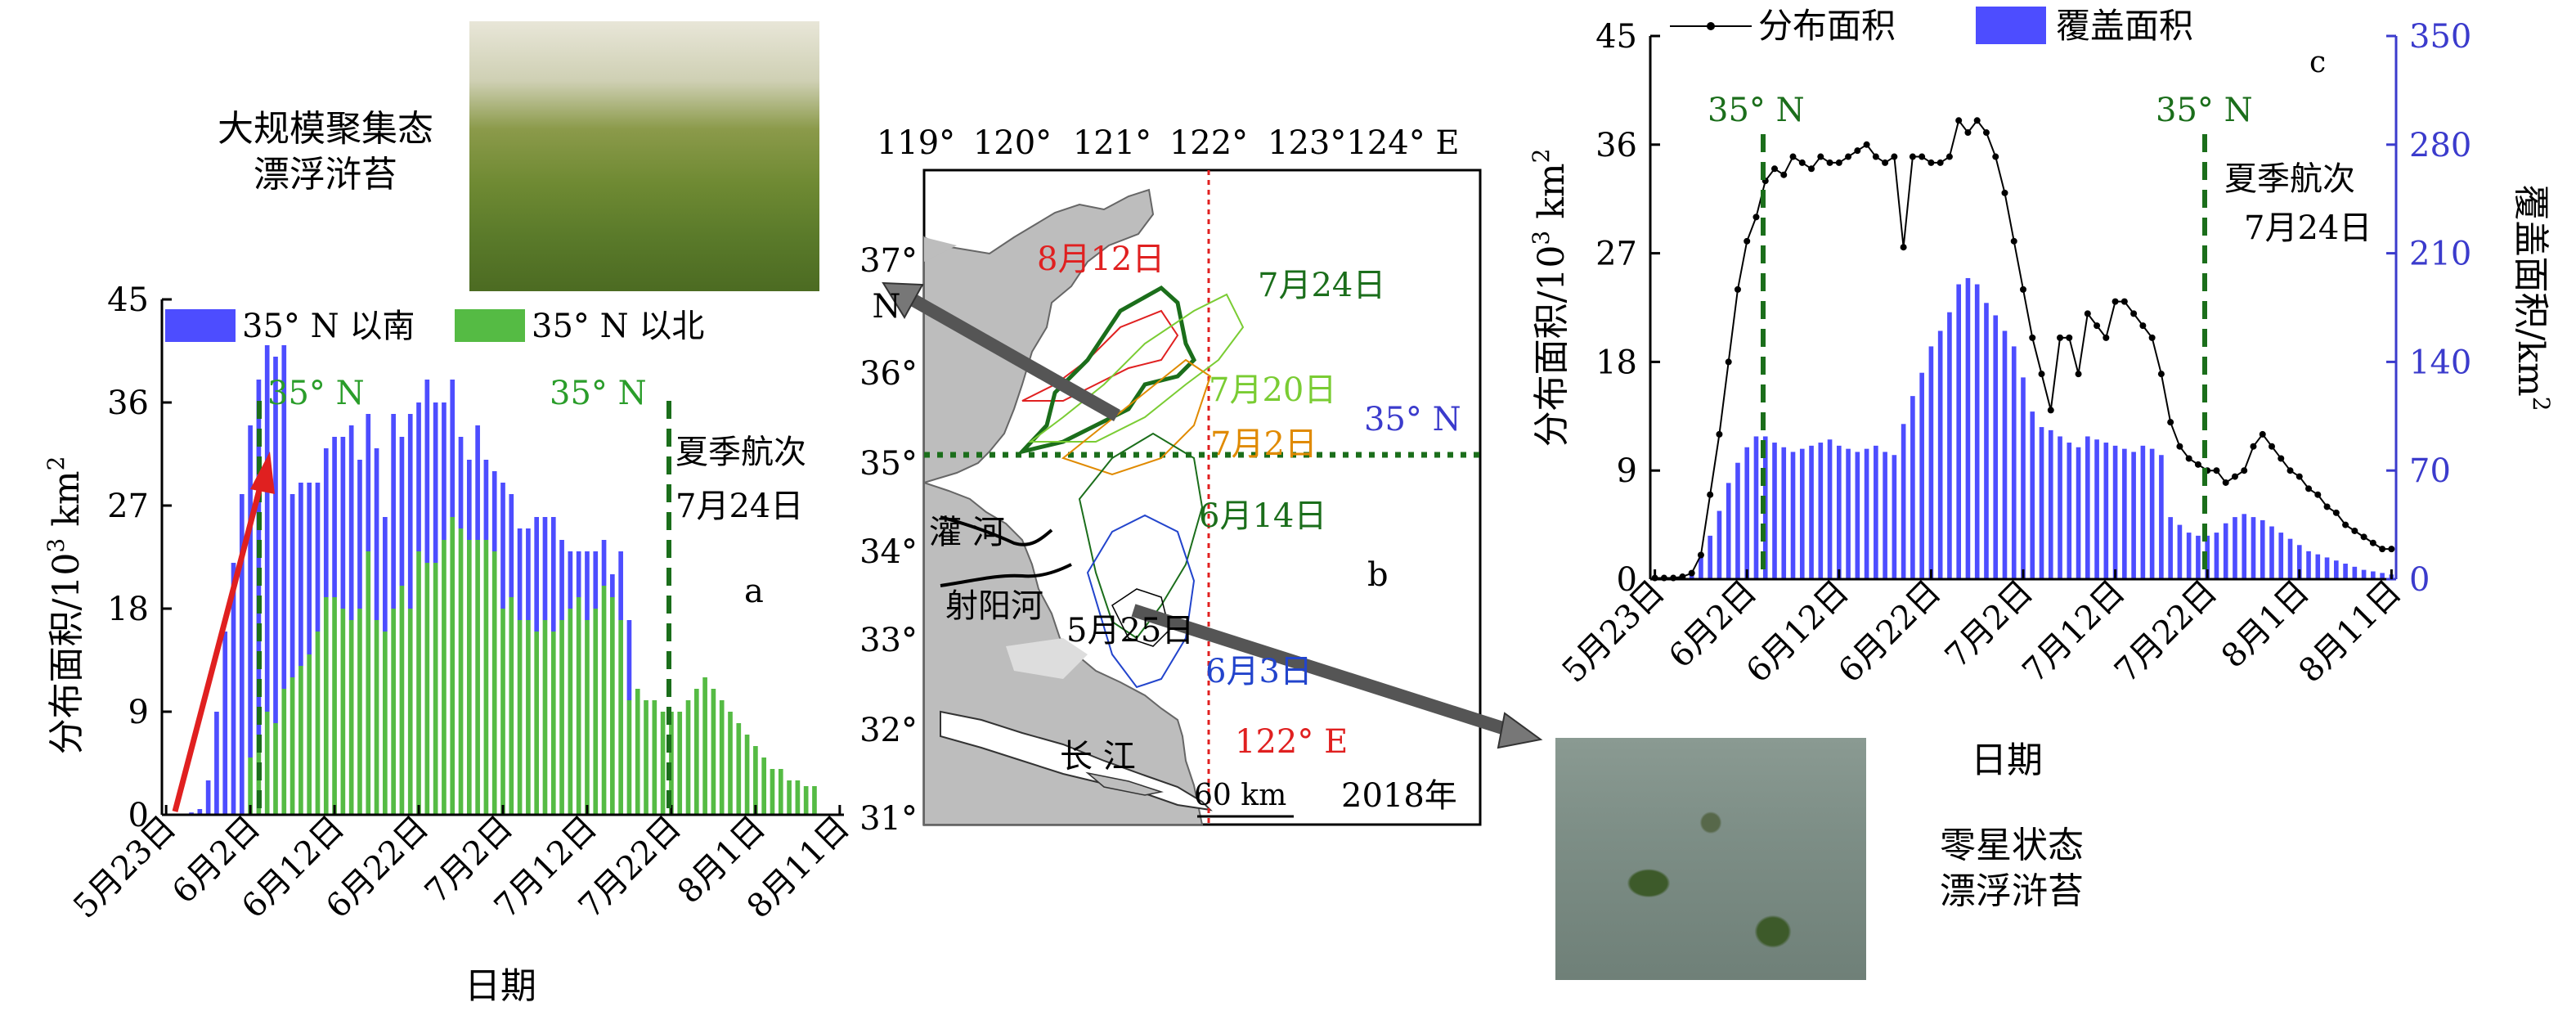  I want to click on map-lat-tick-31: 31°, so click(888, 819).